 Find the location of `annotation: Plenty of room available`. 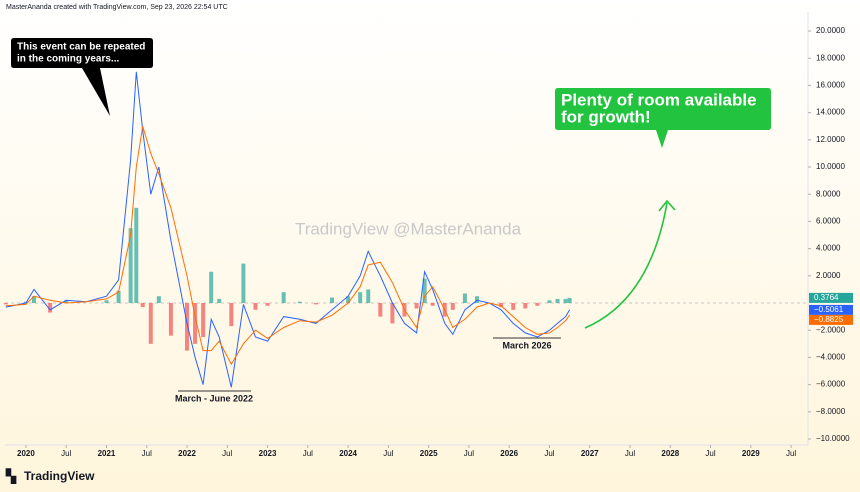

annotation: Plenty of room available is located at coordinates (659, 99).